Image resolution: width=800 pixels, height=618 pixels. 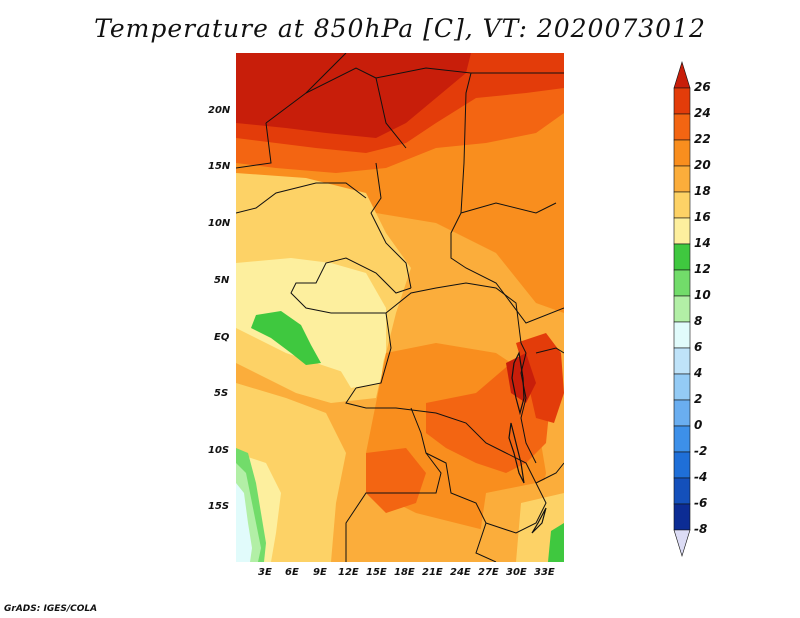 What do you see at coordinates (292, 572) in the screenshot?
I see `lon-label-6e: 6E` at bounding box center [292, 572].